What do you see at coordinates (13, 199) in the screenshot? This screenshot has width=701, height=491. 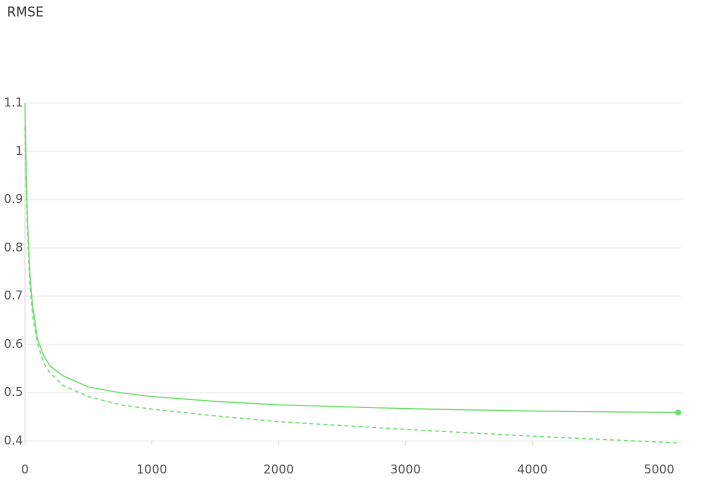 I see `y-tick-label: 0.9` at bounding box center [13, 199].